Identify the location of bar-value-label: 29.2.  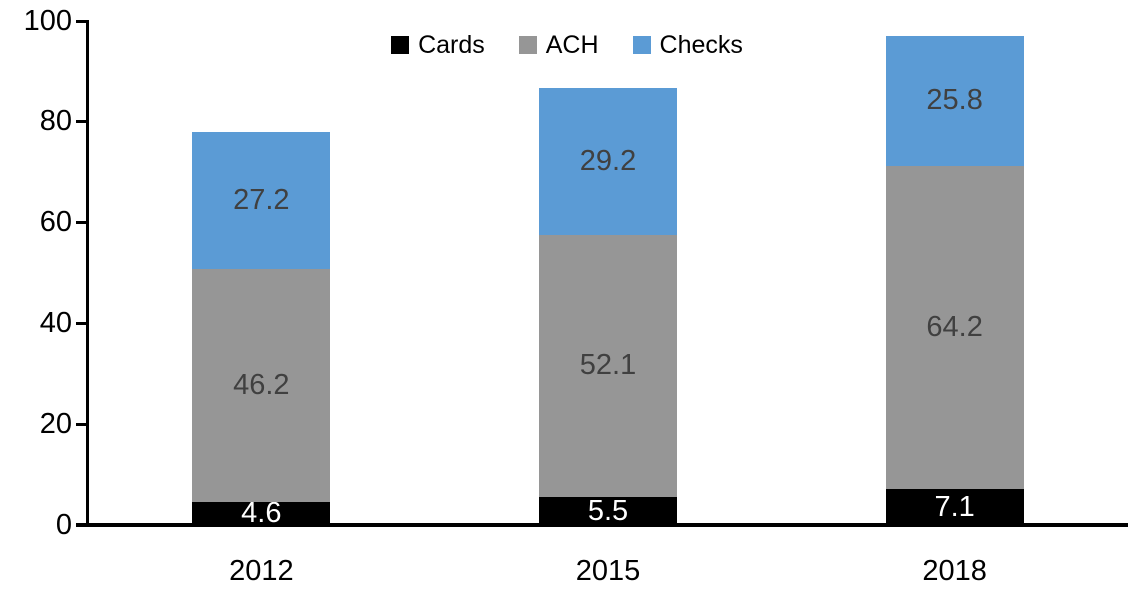
(608, 160).